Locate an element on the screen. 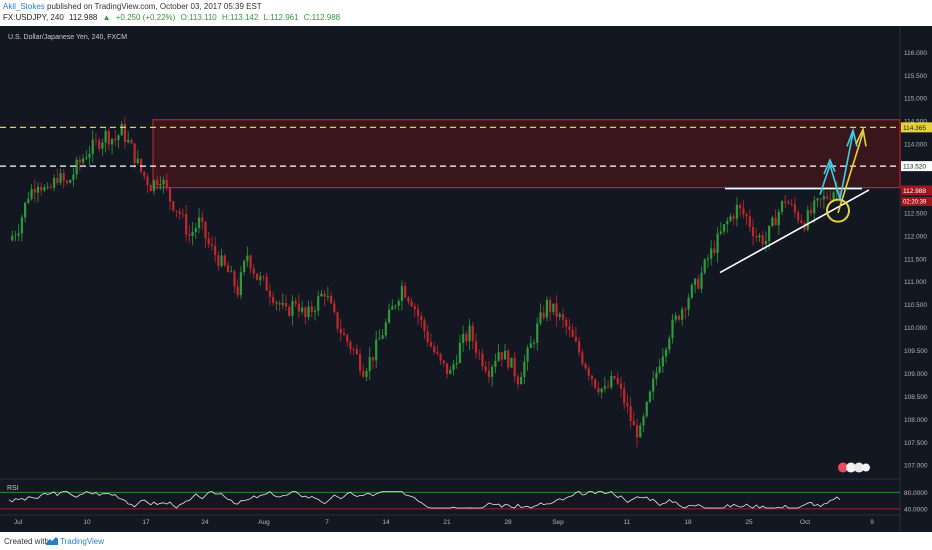 The height and width of the screenshot is (550, 932). breakout-arrow-cyan is located at coordinates (836, 166).